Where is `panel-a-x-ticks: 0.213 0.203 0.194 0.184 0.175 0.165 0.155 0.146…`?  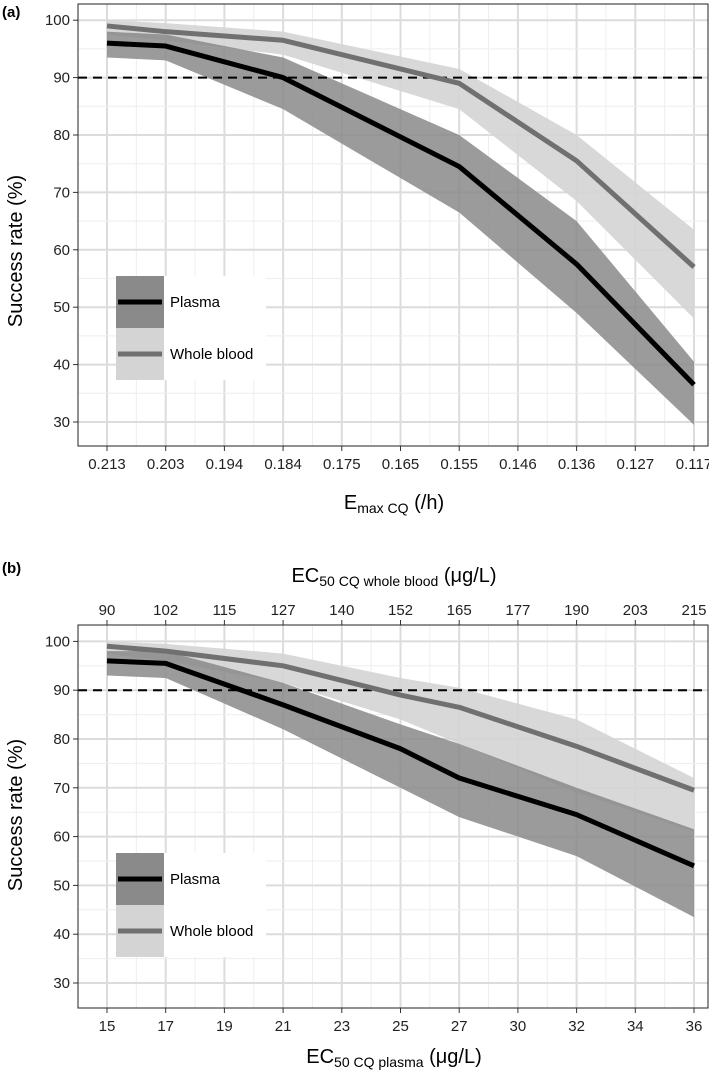 panel-a-x-ticks: 0.213 0.203 0.194 0.184 0.175 0.165 0.155 0.146… is located at coordinates (398, 459).